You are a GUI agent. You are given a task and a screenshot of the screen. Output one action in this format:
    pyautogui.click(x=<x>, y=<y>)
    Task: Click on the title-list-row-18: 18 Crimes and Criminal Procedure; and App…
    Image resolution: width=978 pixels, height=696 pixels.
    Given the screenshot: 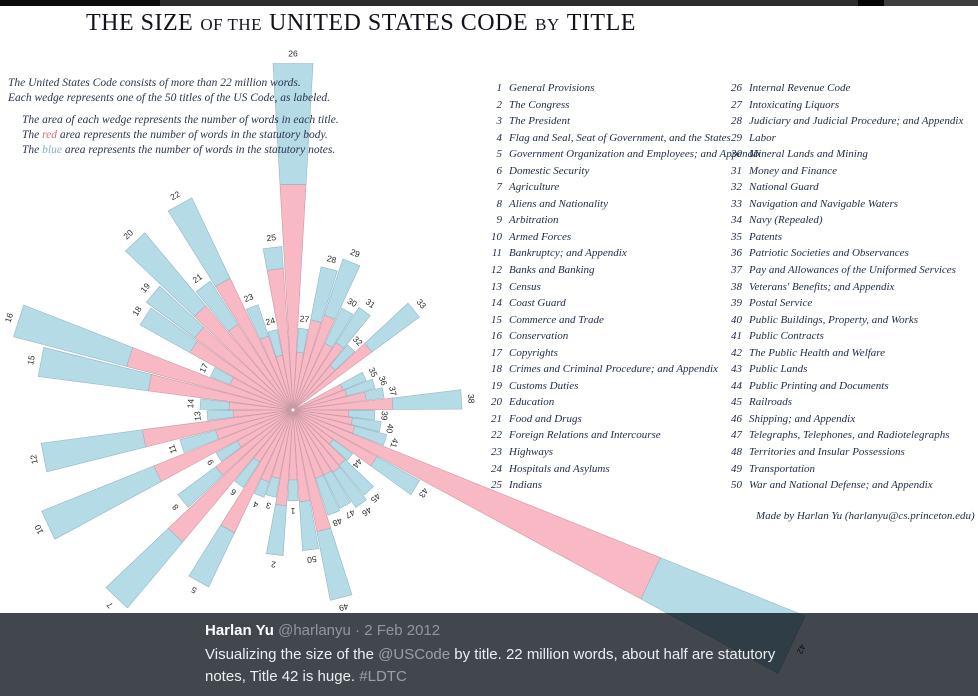 What is the action you would take?
    pyautogui.click(x=624, y=369)
    